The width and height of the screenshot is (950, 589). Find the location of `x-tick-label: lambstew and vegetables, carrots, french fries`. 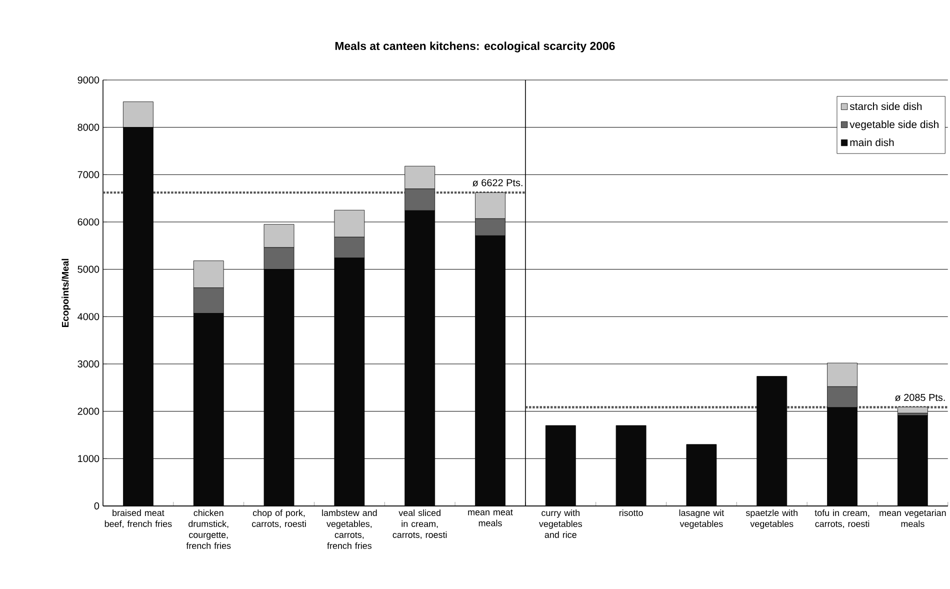

x-tick-label: lambstew and vegetables, carrots, french fries is located at coordinates (349, 529).